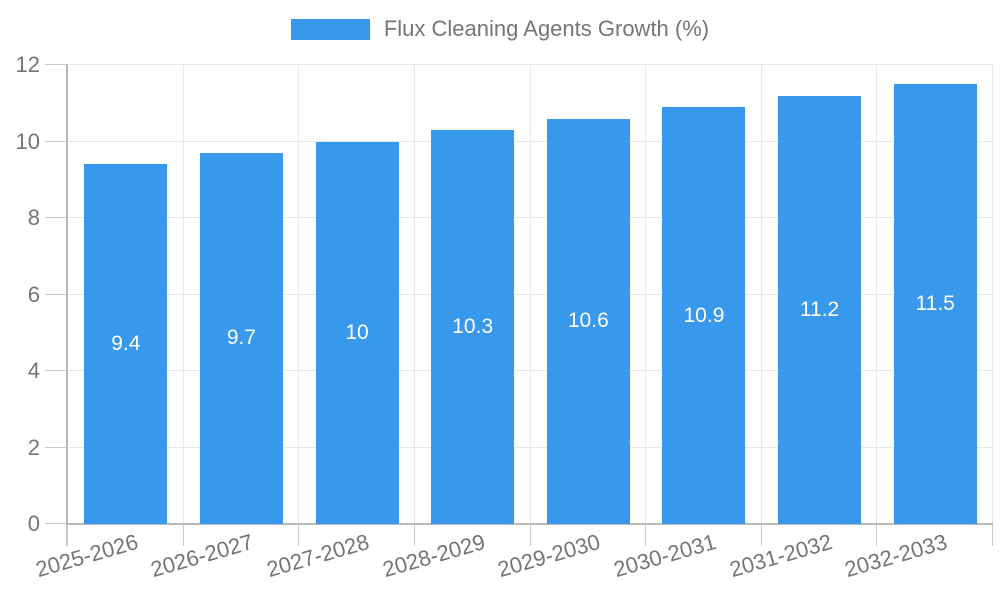  I want to click on bar-value-label: 10.3, so click(473, 326).